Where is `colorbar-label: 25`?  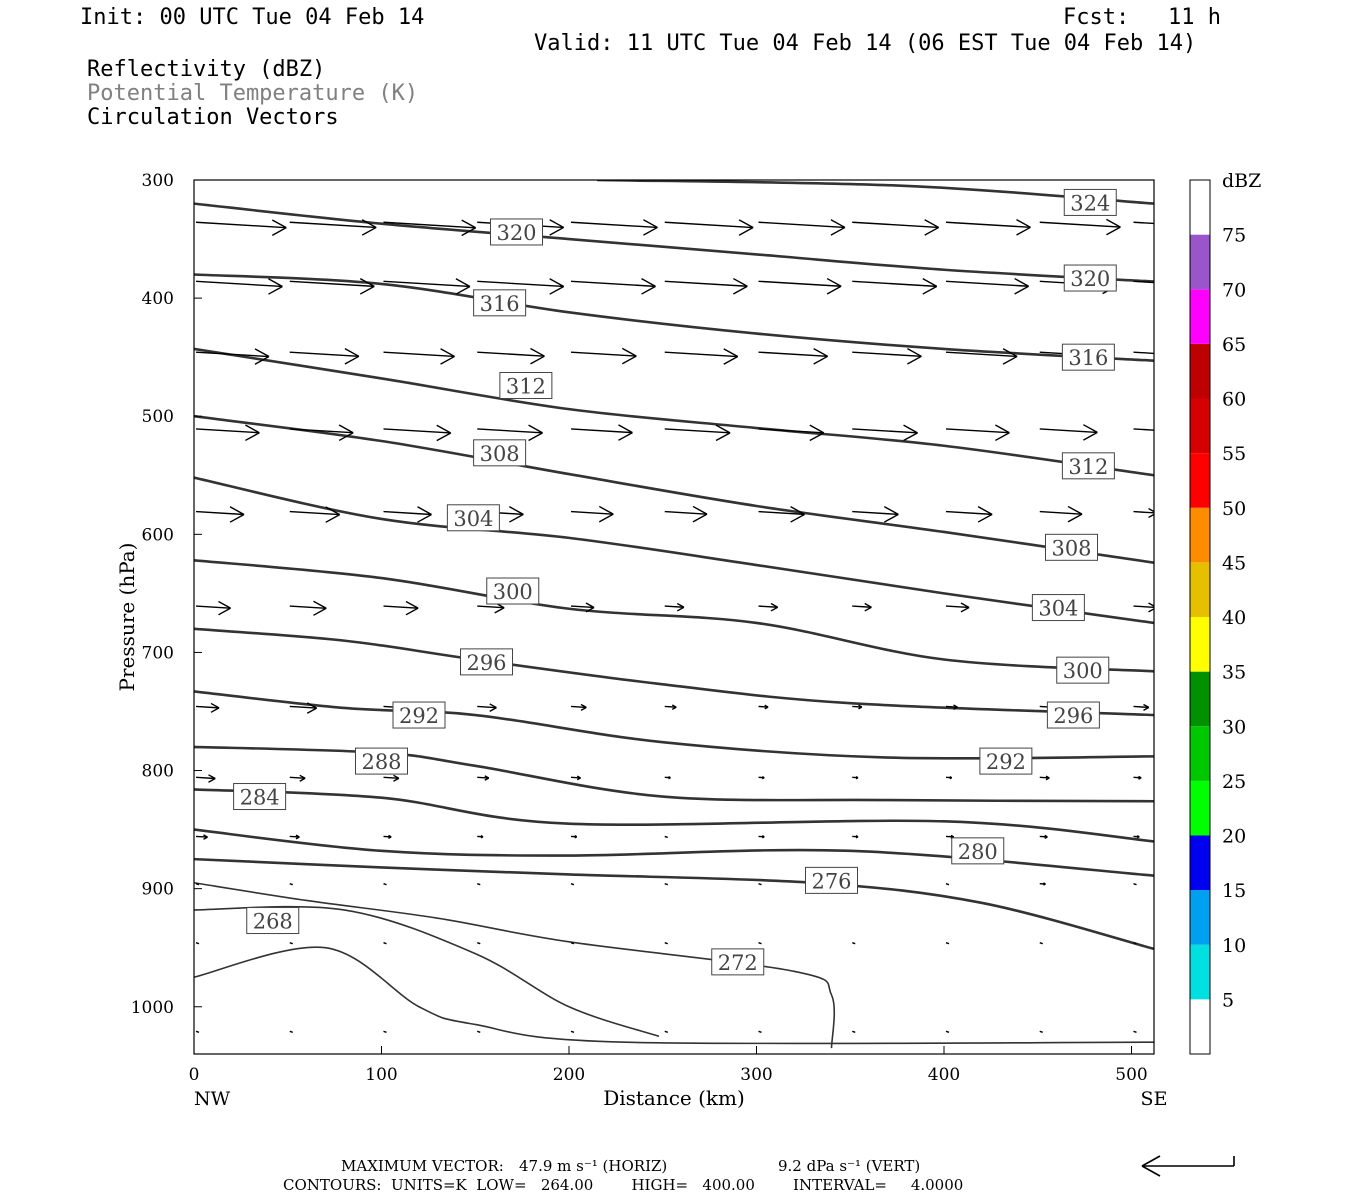
colorbar-label: 25 is located at coordinates (1234, 782).